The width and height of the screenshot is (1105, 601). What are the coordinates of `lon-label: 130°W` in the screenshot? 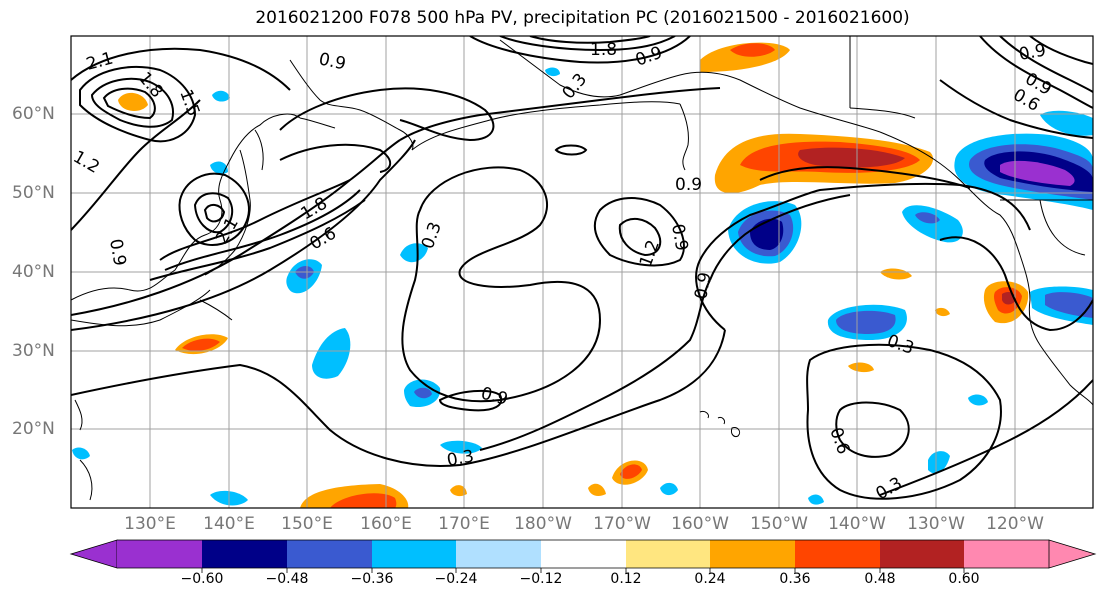 It's located at (936, 524).